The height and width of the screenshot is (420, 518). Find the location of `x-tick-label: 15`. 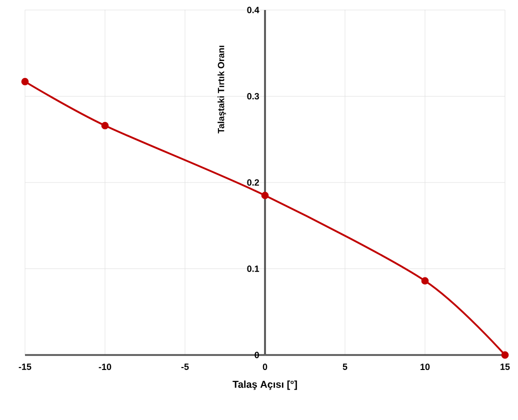

x-tick-label: 15 is located at coordinates (505, 367).